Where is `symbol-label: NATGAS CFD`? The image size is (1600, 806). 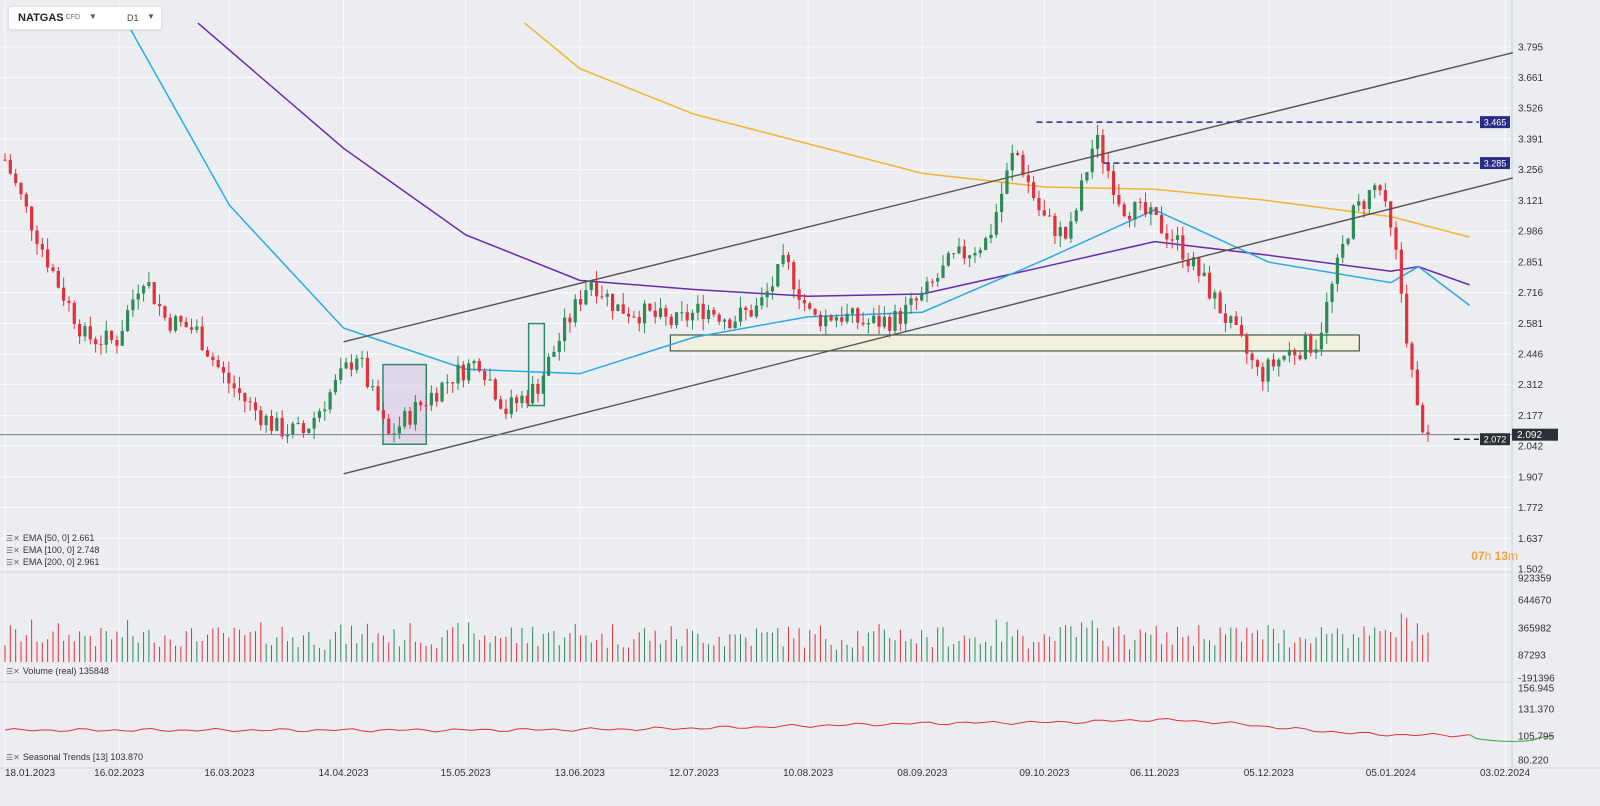
symbol-label: NATGAS CFD is located at coordinates (49, 18).